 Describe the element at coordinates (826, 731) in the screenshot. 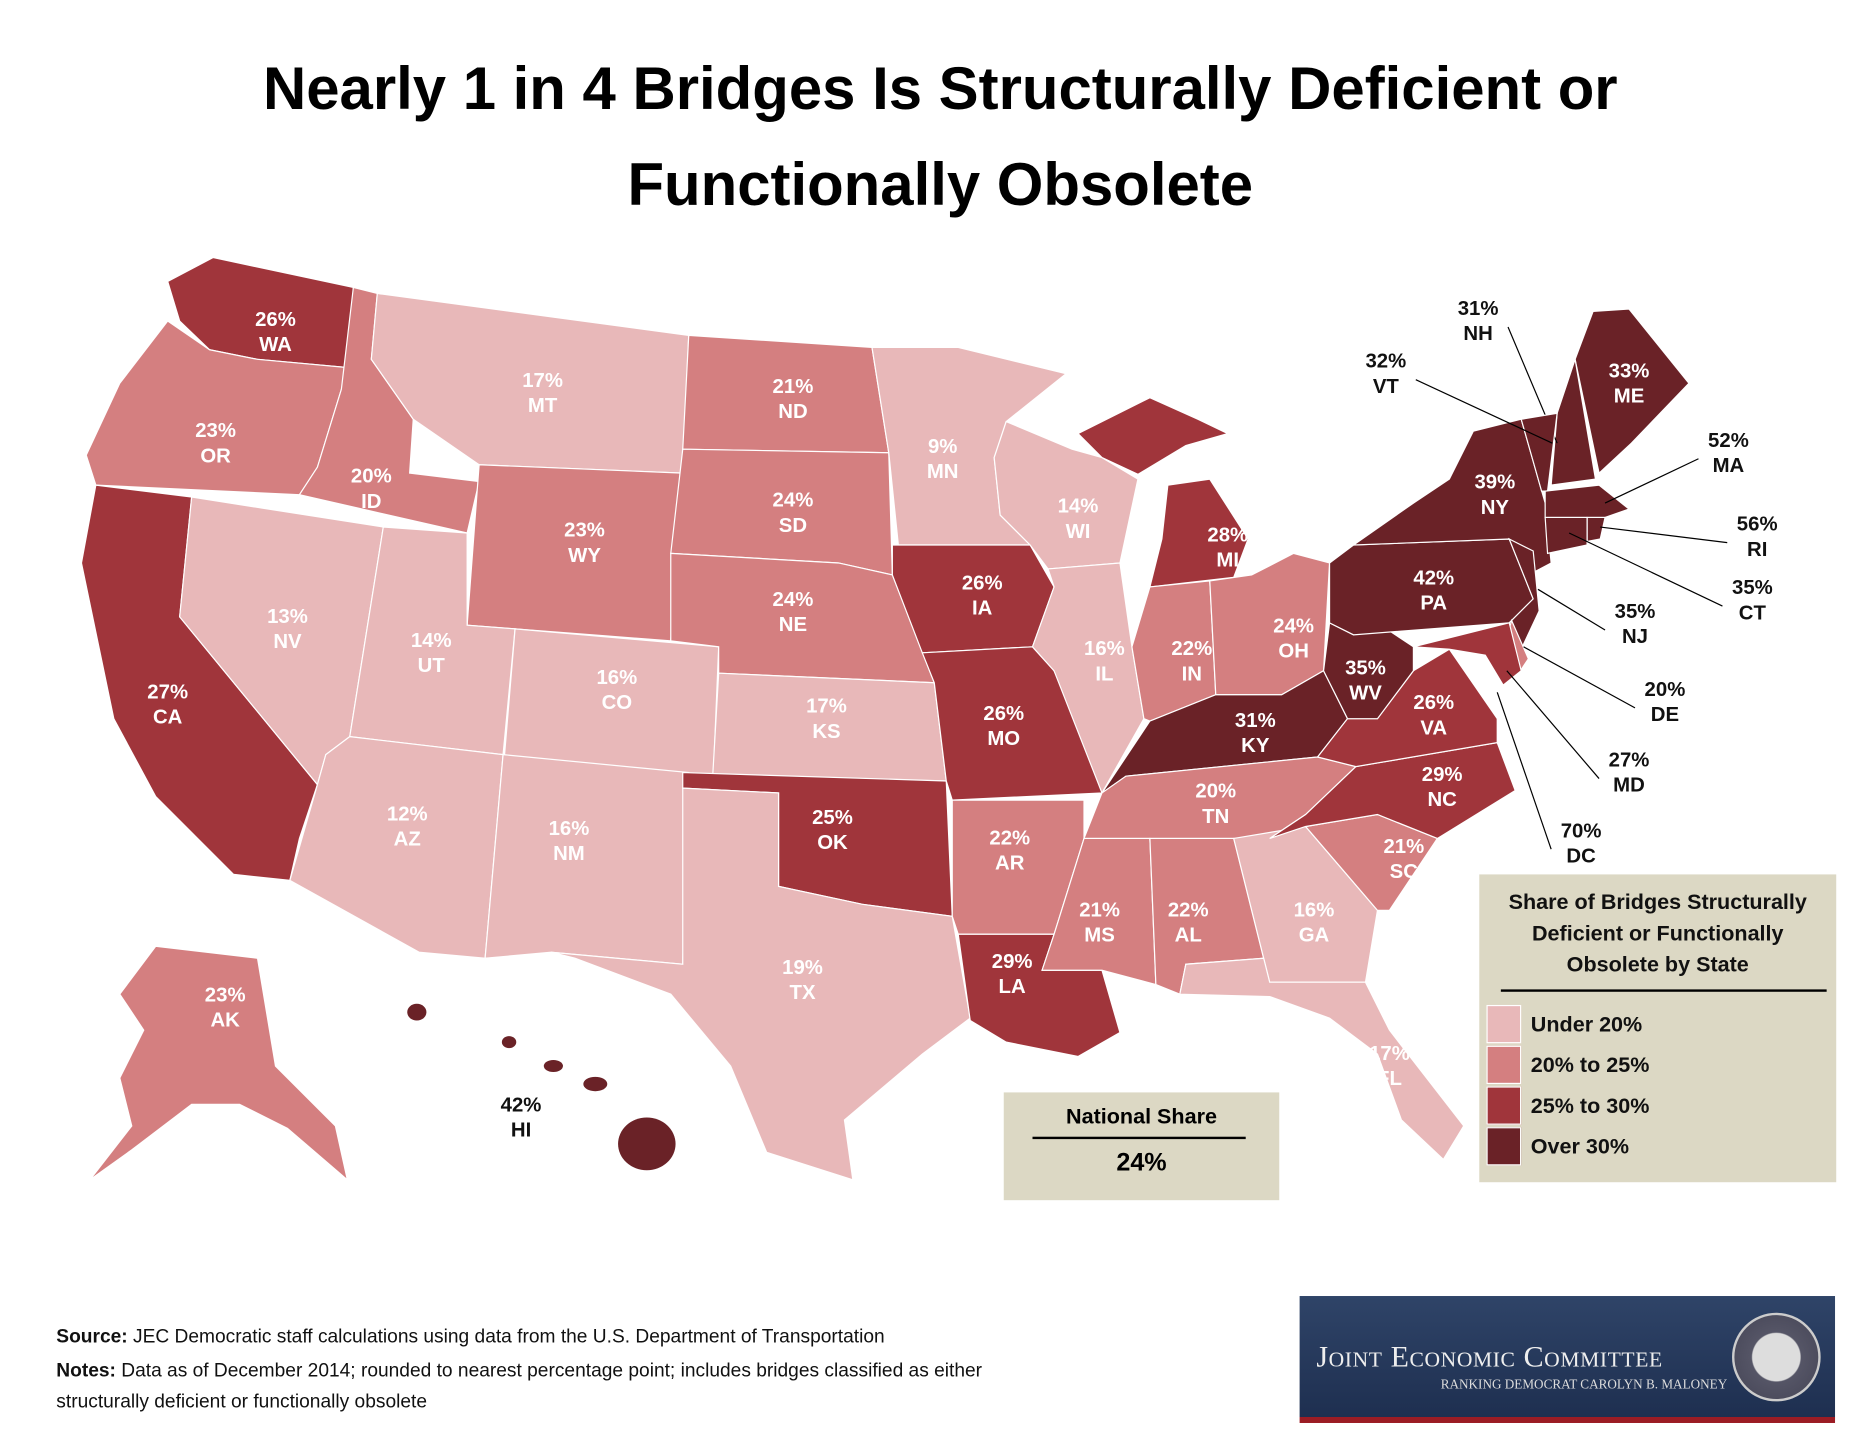

I see `state-abbr: KS` at that location.